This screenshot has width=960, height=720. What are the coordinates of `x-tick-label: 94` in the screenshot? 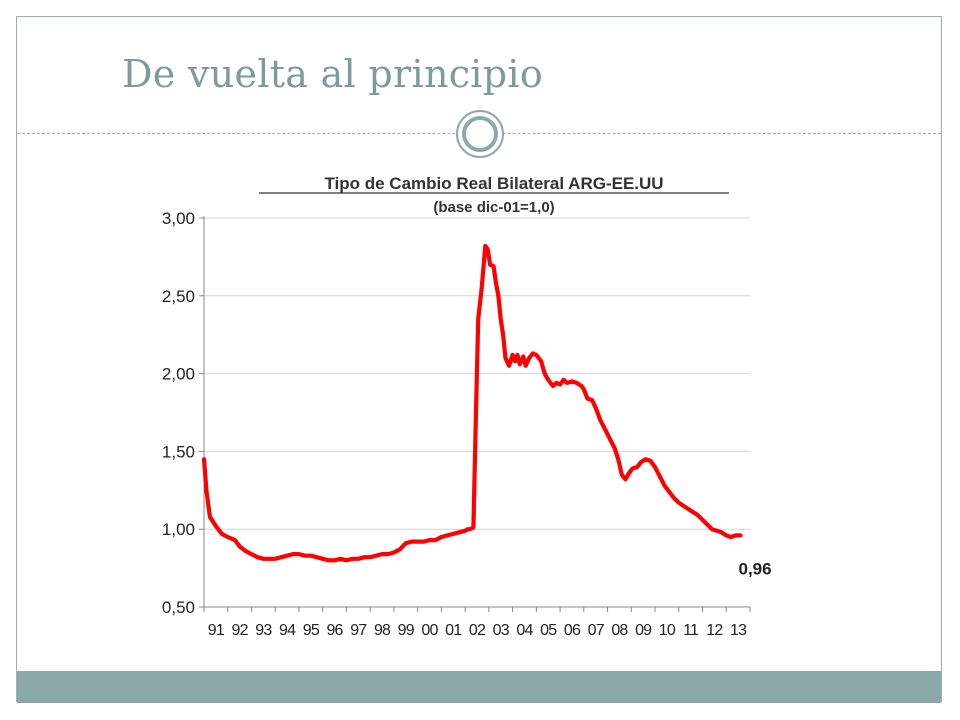 It's located at (287, 630).